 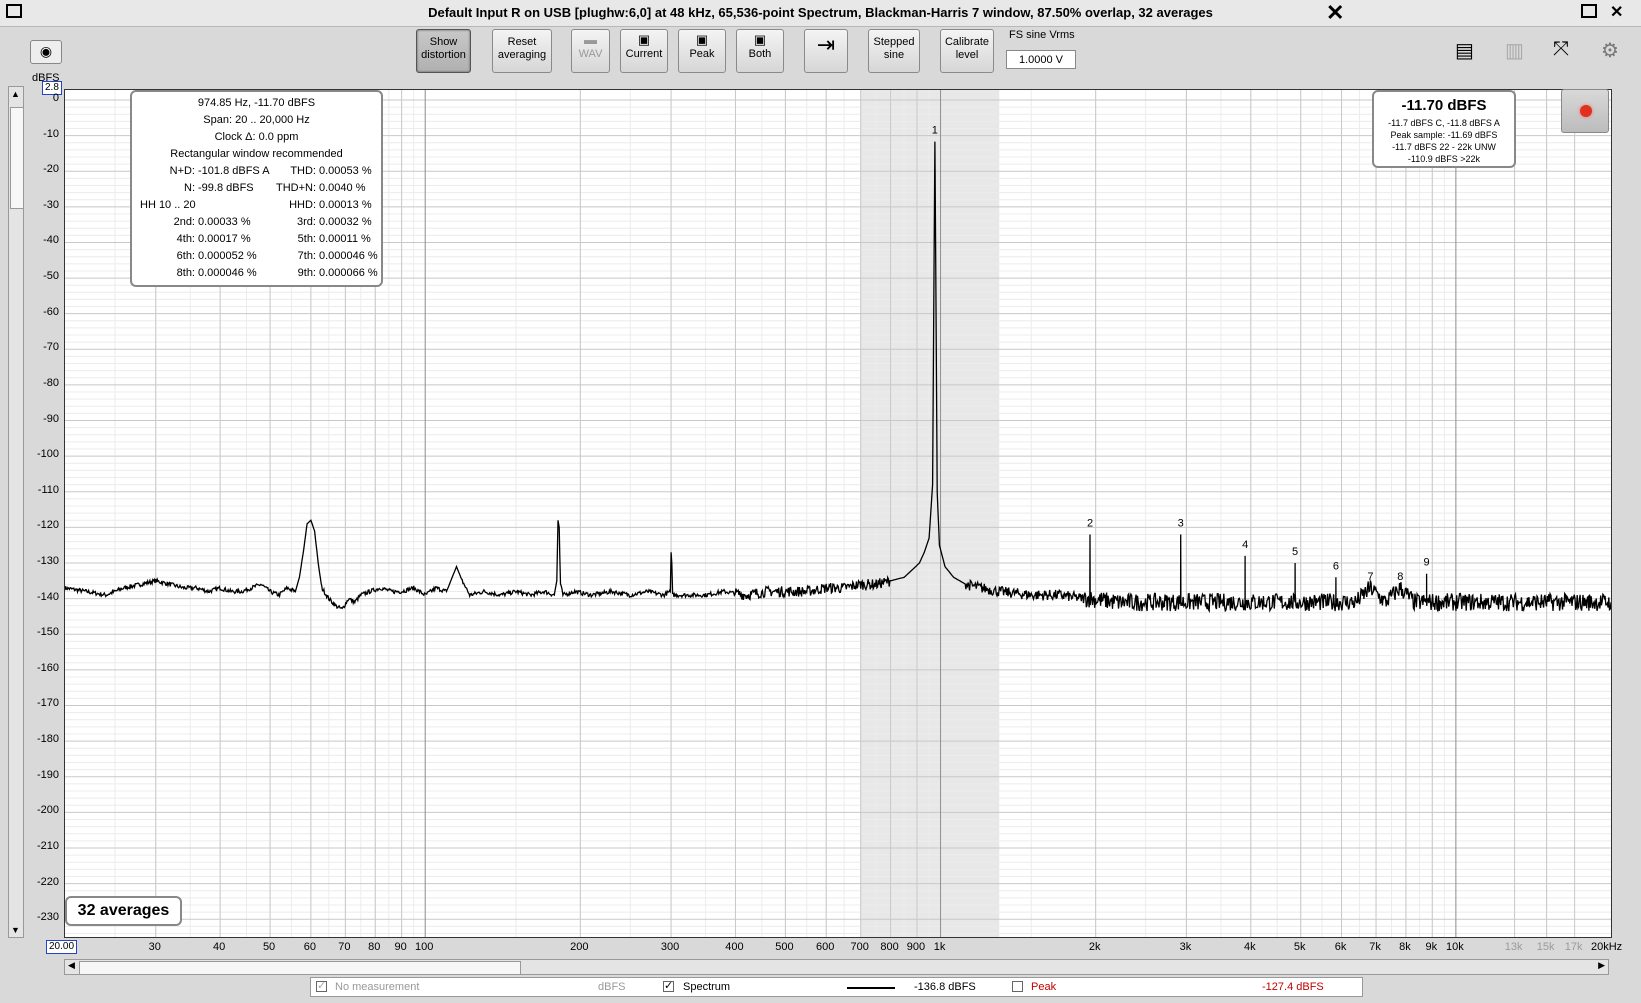 What do you see at coordinates (342, 188) in the screenshot?
I see `distortion-cell: 0.0040 %` at bounding box center [342, 188].